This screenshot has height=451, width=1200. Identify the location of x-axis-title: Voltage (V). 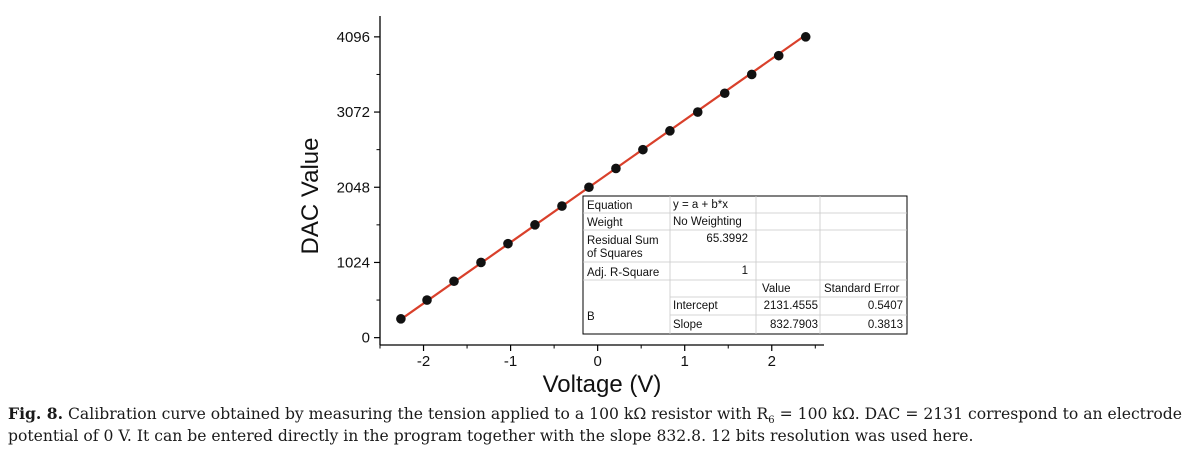
(602, 384).